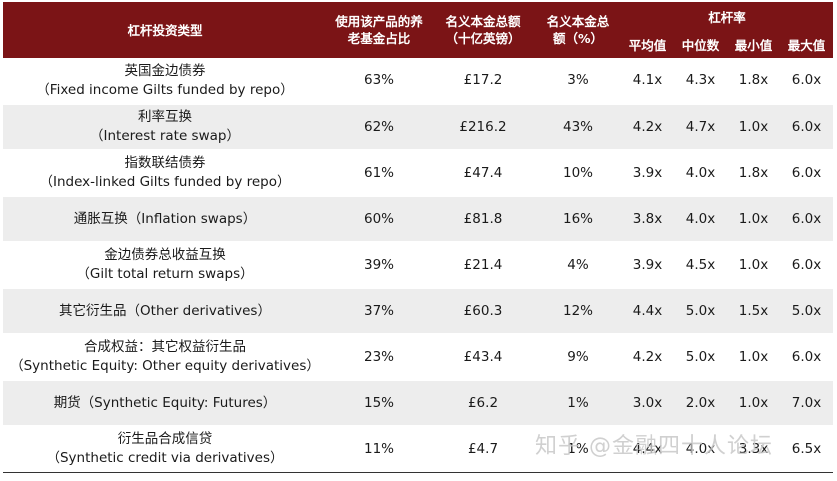  I want to click on cell-median: 4.7x, so click(700, 127).